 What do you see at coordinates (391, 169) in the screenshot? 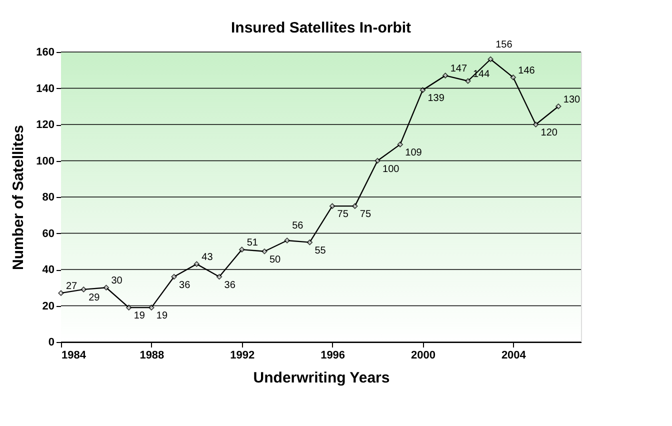
I see `data-label: 100` at bounding box center [391, 169].